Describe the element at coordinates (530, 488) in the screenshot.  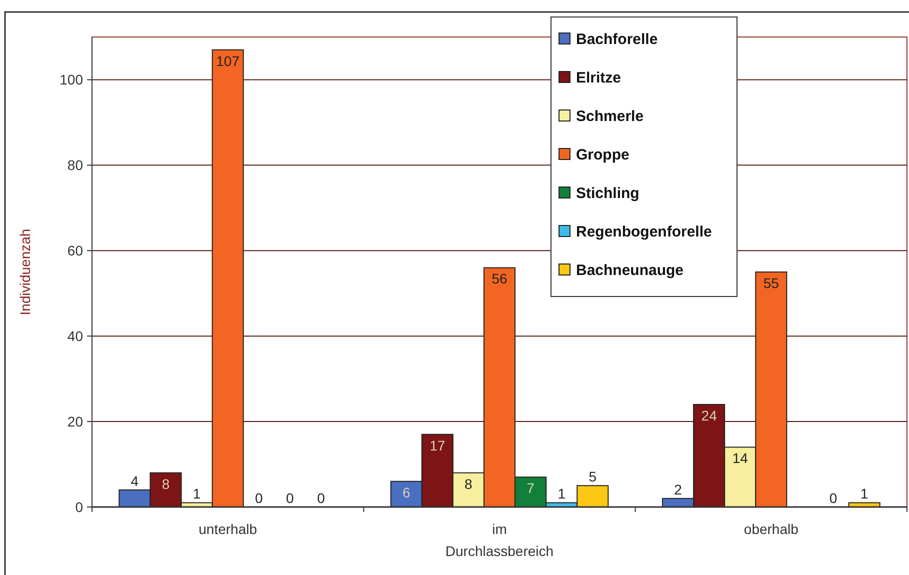
I see `data-label: 7` at that location.